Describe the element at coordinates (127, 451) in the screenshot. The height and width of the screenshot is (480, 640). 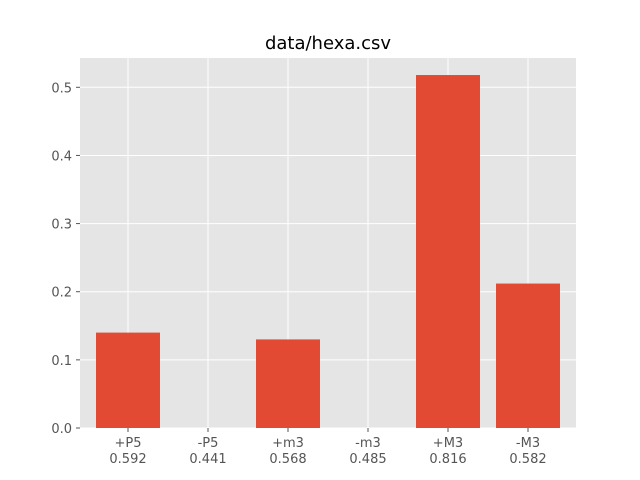
I see `x-tick-label: +P5 0.592` at that location.